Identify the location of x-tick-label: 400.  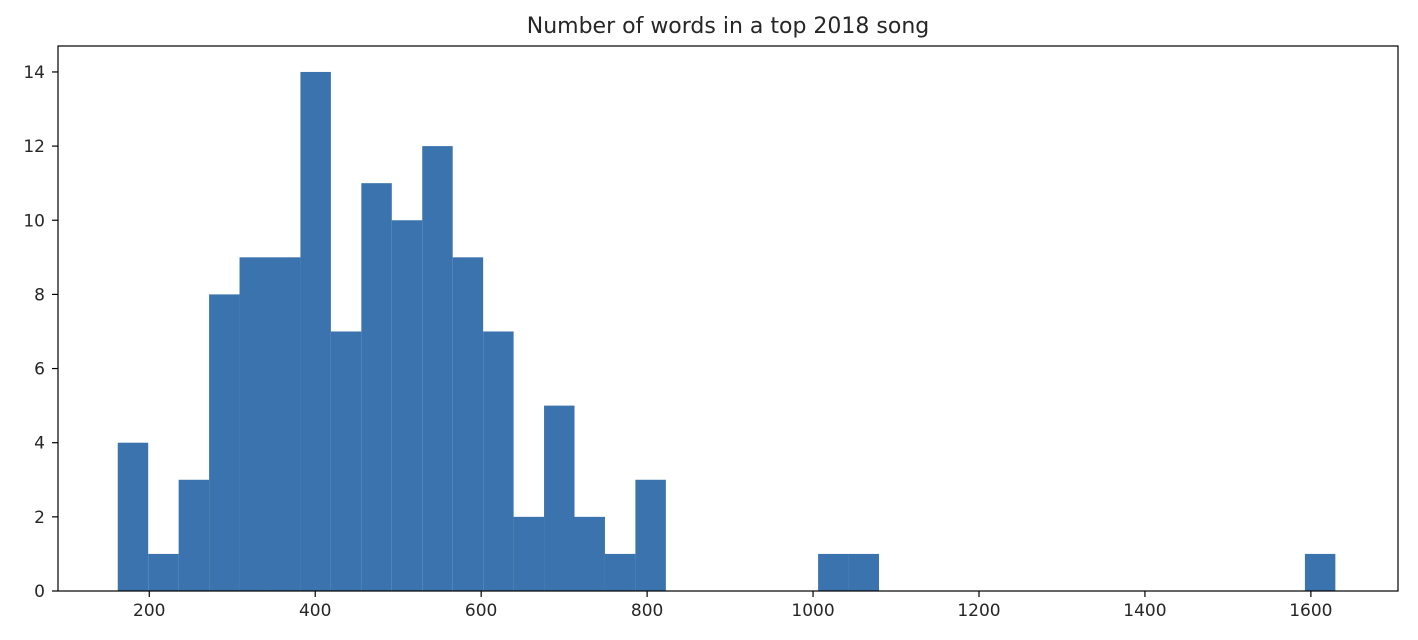
(315, 611).